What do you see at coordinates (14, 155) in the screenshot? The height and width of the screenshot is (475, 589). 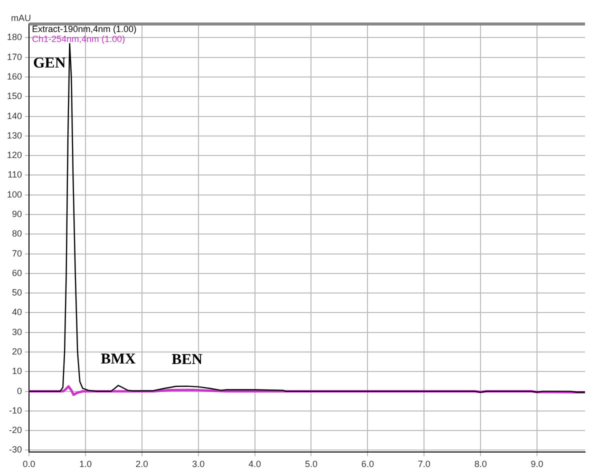 I see `y-tick-label: 120` at bounding box center [14, 155].